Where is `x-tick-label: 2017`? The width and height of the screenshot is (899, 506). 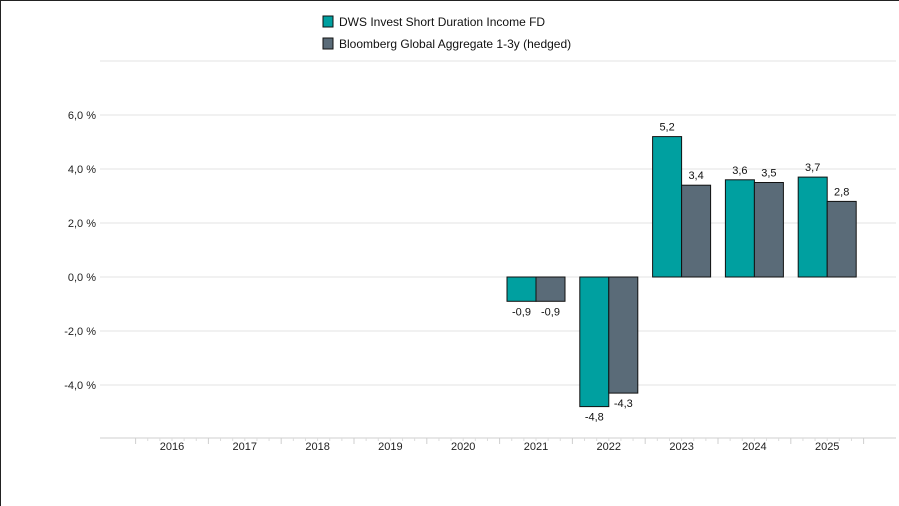
x-tick-label: 2017 is located at coordinates (245, 447).